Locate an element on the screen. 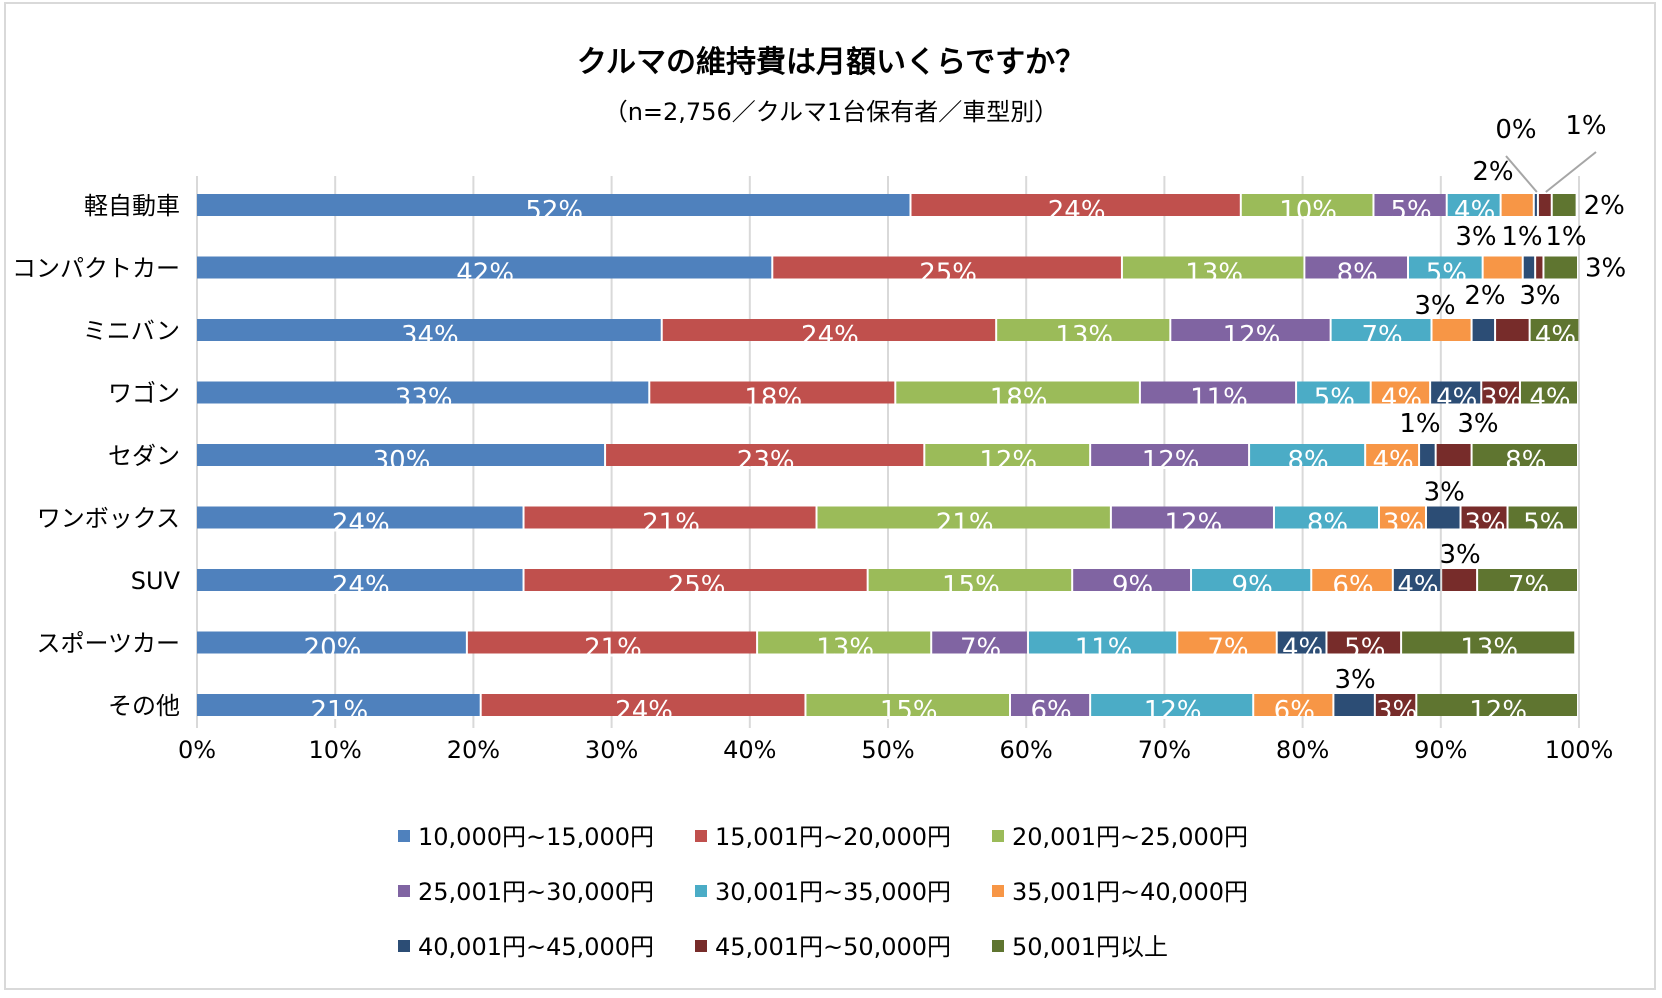 The width and height of the screenshot is (1662, 998). chart-subtitle: （n=2,756／クルマ1台保有者／車型別） is located at coordinates (831, 112).